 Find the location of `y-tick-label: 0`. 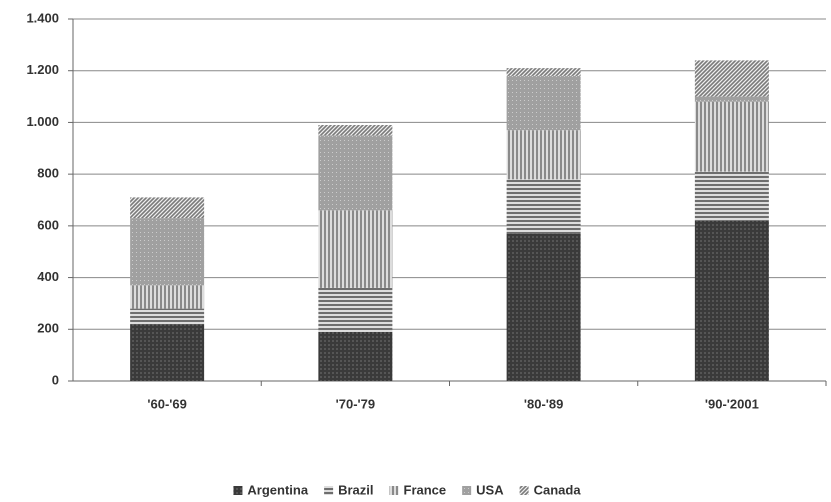

y-tick-label: 0 is located at coordinates (55, 379).